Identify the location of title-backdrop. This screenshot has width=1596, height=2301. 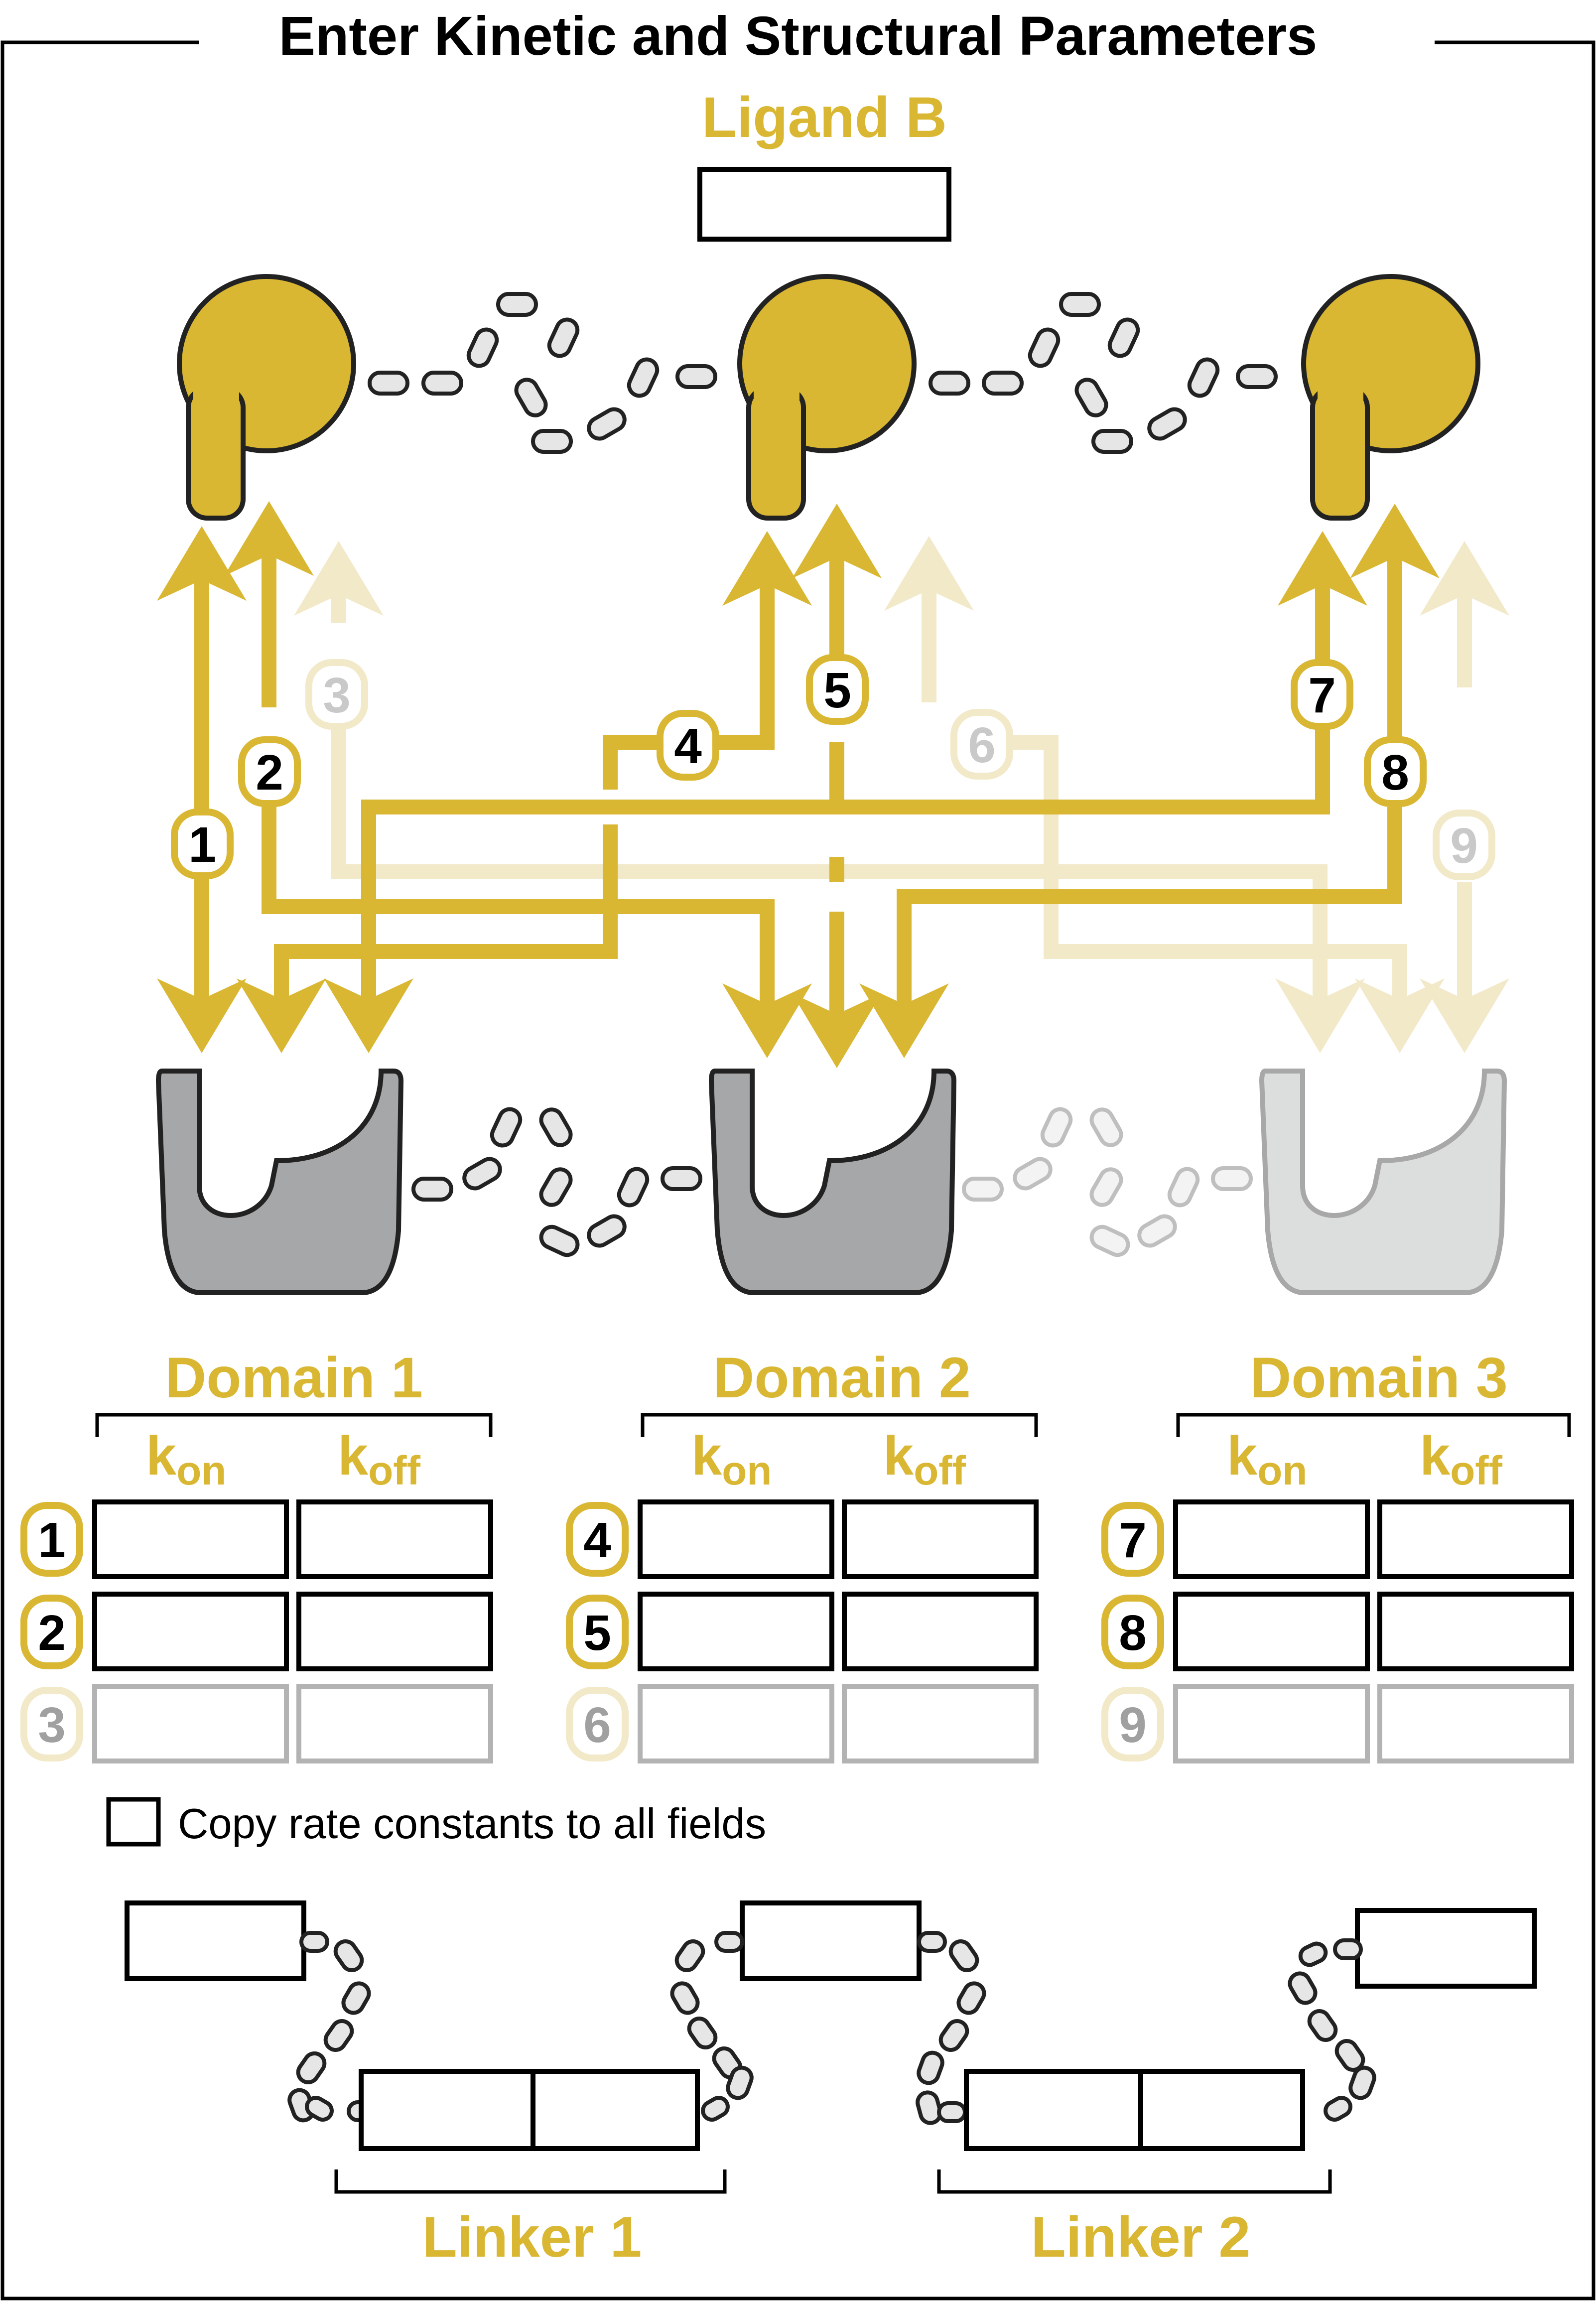
(817, 40).